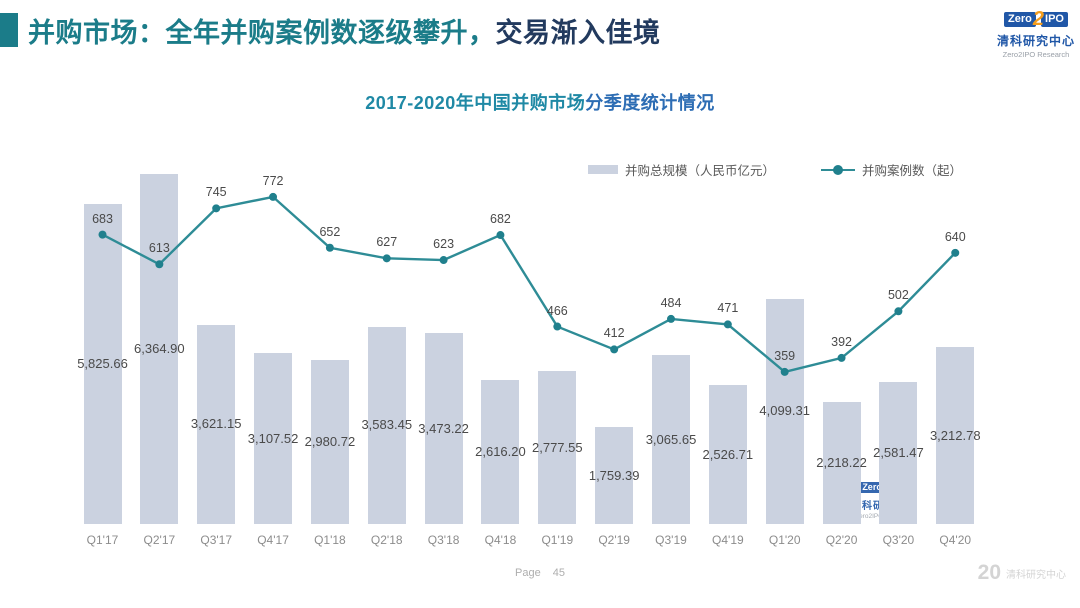 The width and height of the screenshot is (1080, 608). I want to click on bar-Q3'19, so click(671, 439).